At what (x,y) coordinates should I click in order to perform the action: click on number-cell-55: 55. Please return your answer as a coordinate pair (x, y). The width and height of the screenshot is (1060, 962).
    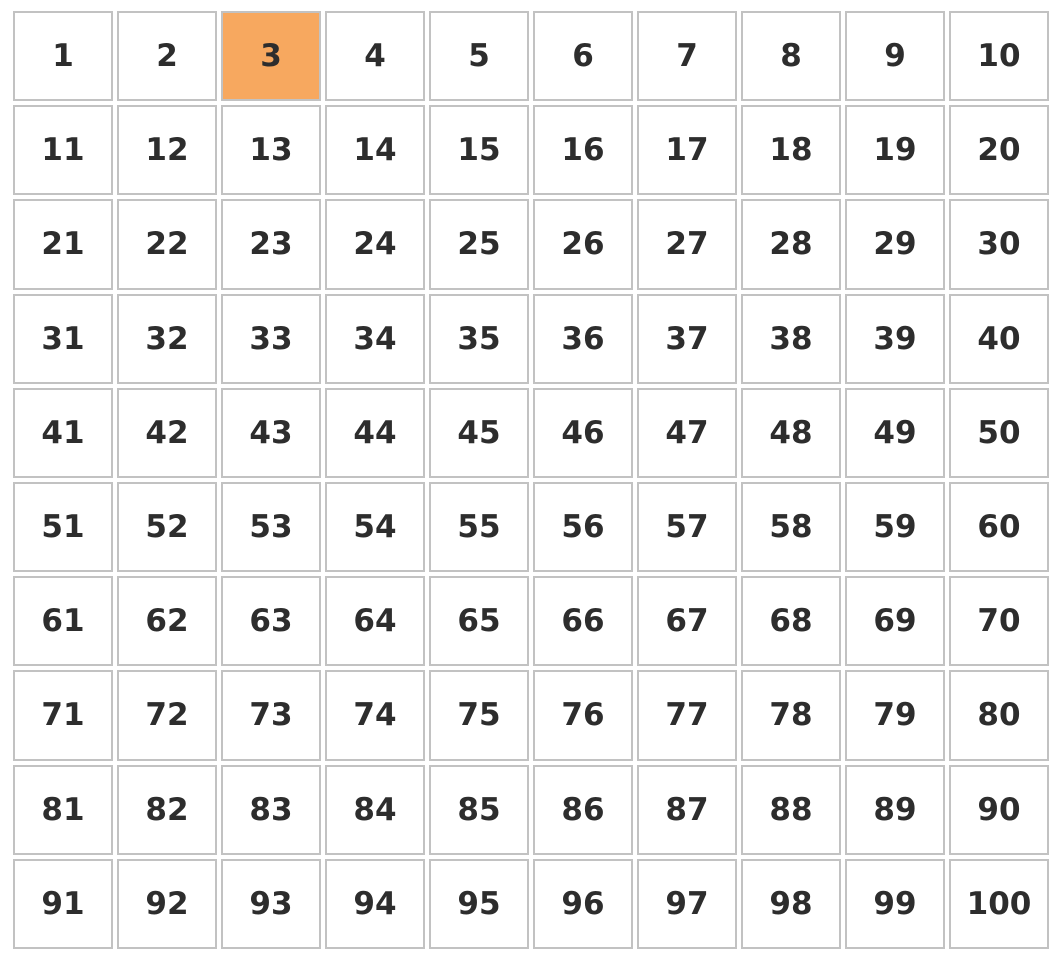
    Looking at the image, I should click on (479, 527).